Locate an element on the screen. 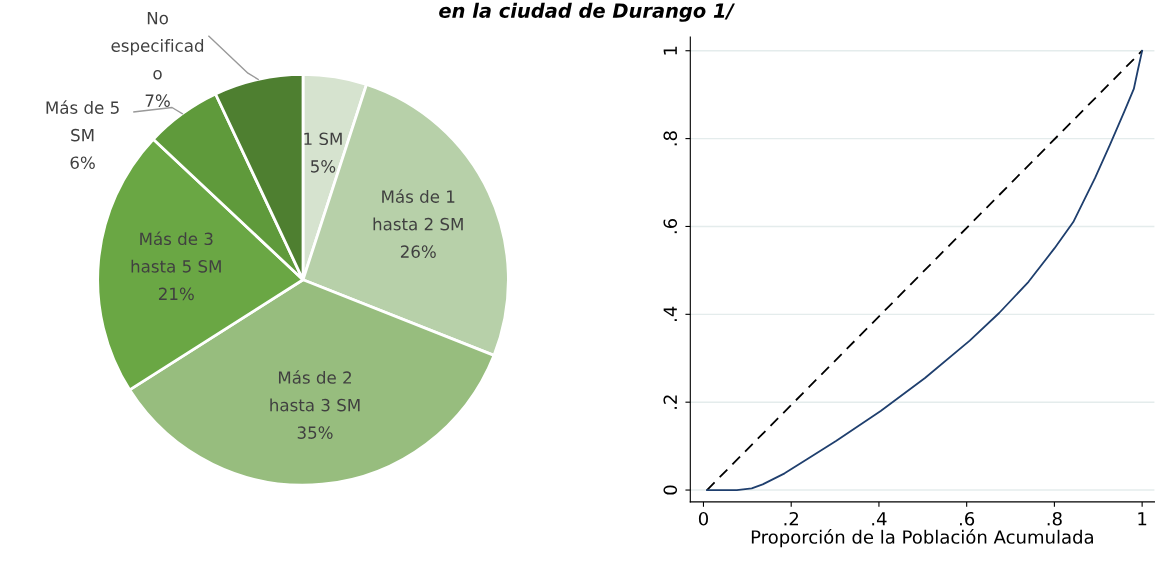 This screenshot has width=1172, height=571. data-label: 6% is located at coordinates (82, 162).